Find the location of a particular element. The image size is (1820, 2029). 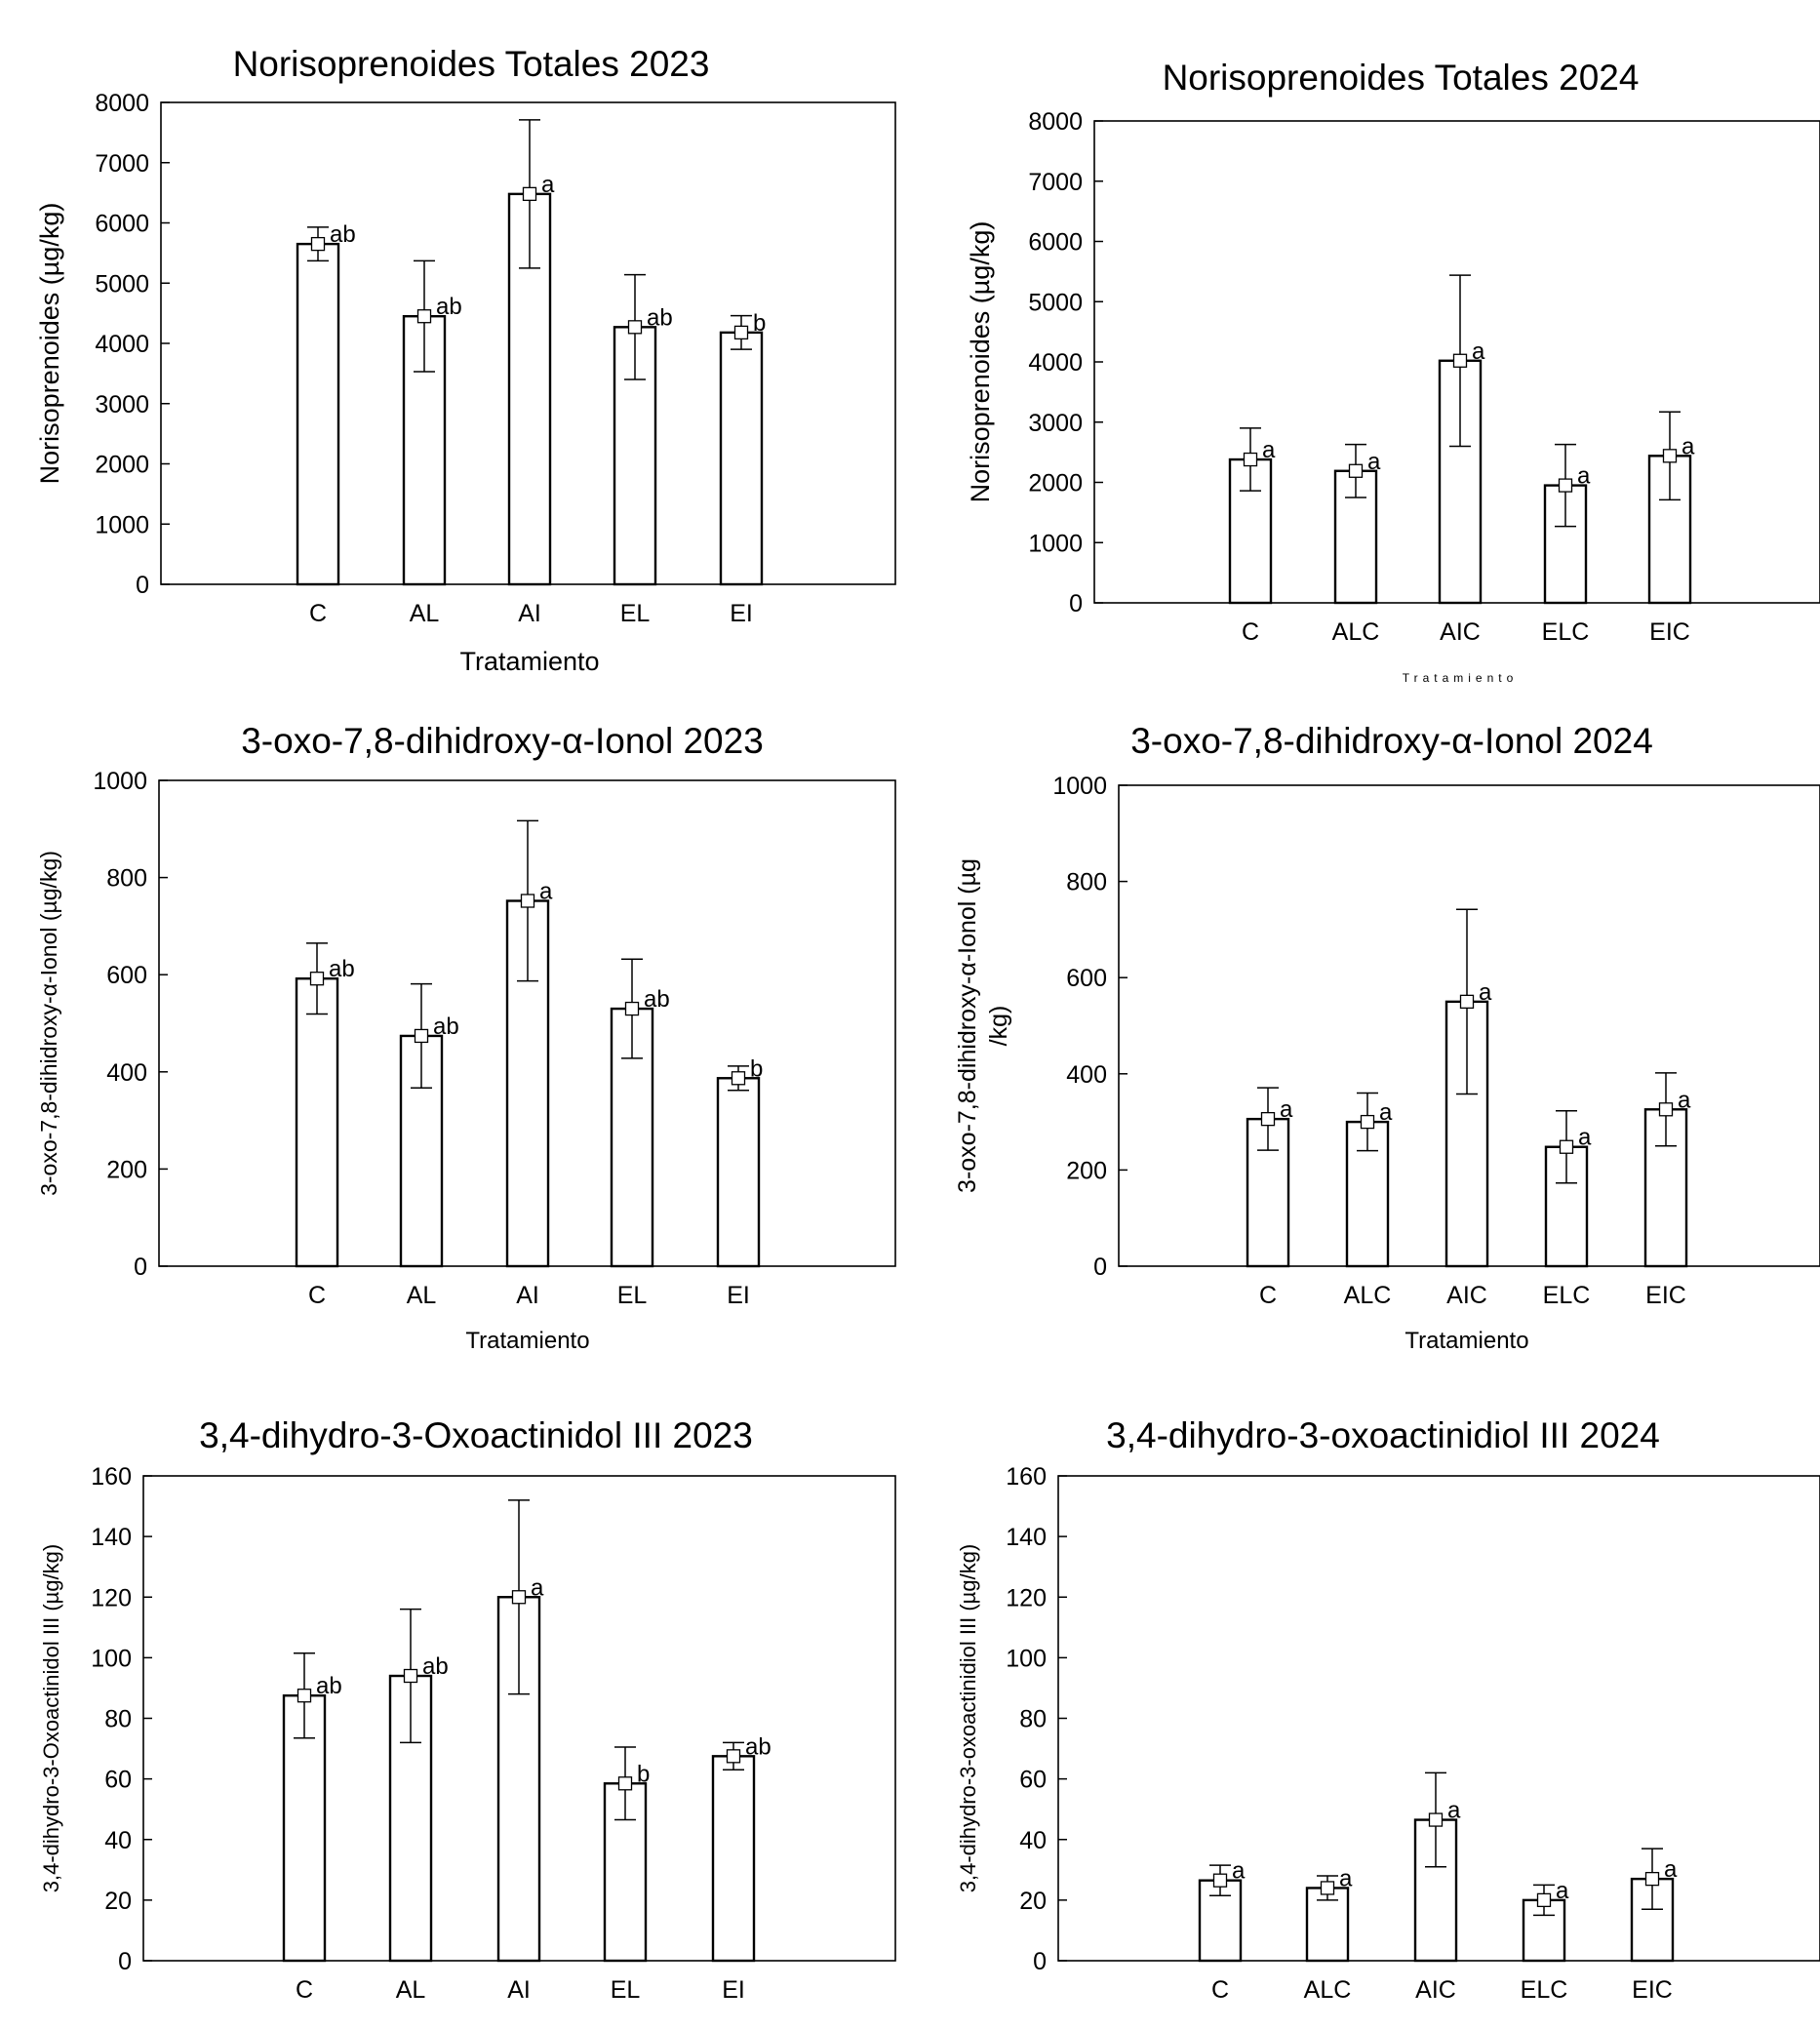

y-tick-label: 6000 is located at coordinates (122, 224).